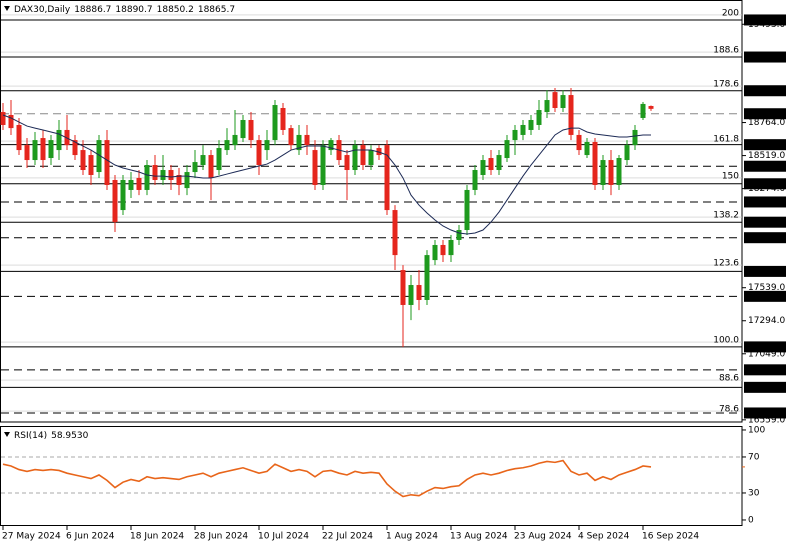 Image resolution: width=787 pixels, height=545 pixels. What do you see at coordinates (221, 537) in the screenshot?
I see `x-tick-label: 28 Jun 2024` at bounding box center [221, 537].